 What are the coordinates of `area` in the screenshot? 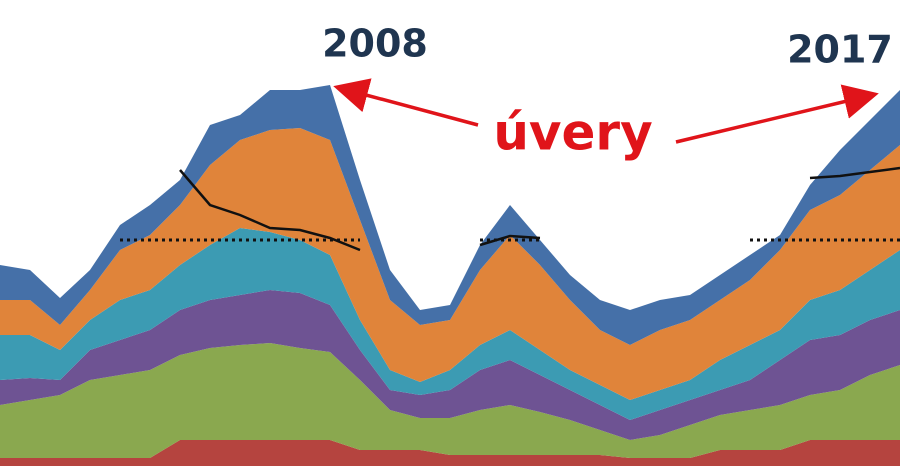 It's located at (450, 453).